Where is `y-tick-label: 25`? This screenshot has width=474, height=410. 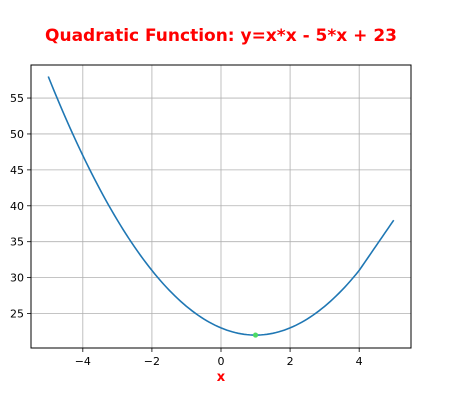 y-tick-label: 25 is located at coordinates (17, 314).